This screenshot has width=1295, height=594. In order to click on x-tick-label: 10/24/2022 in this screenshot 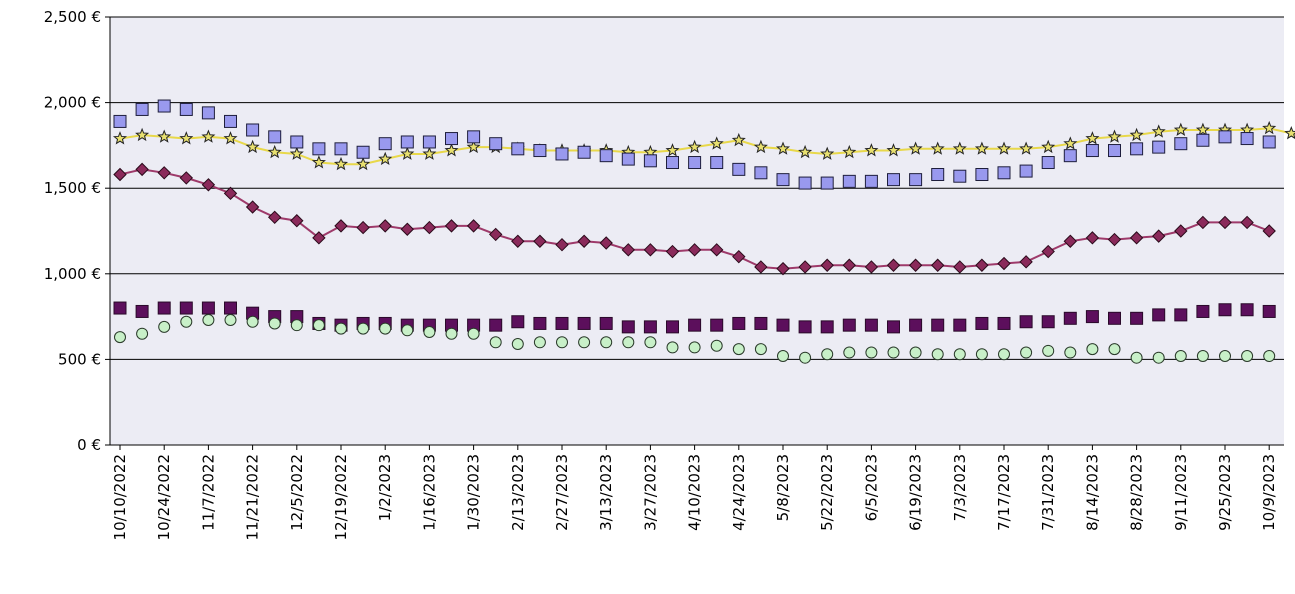, I will do `click(164, 497)`.